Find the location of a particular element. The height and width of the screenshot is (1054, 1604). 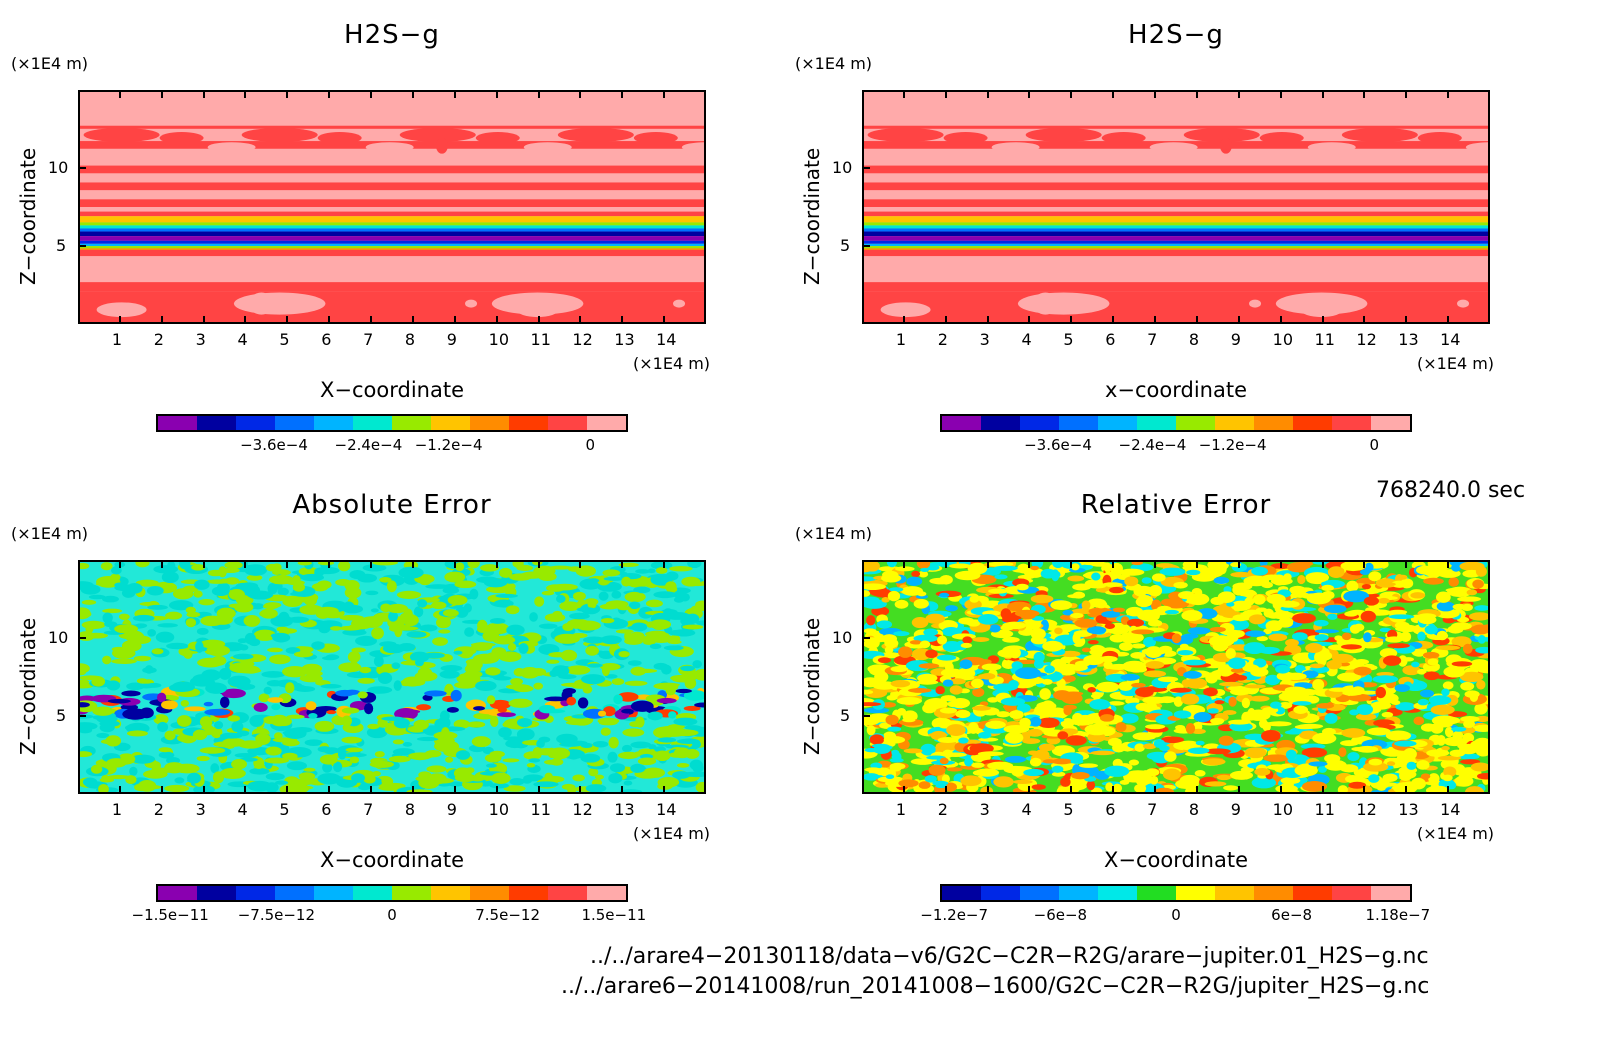

x-tick-label: 14 is located at coordinates (666, 339).